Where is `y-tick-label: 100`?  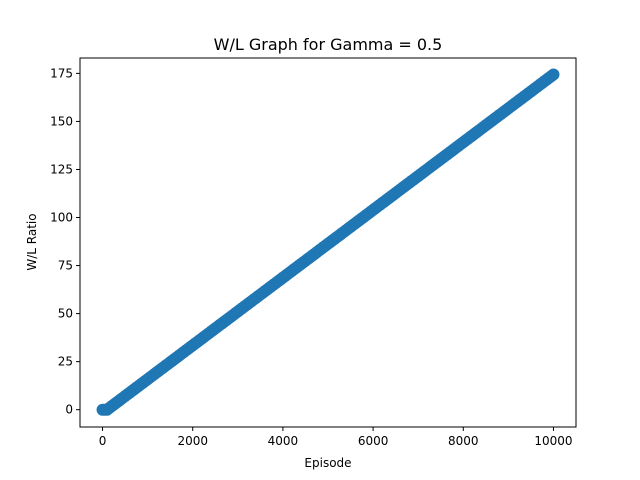 y-tick-label: 100 is located at coordinates (61, 218).